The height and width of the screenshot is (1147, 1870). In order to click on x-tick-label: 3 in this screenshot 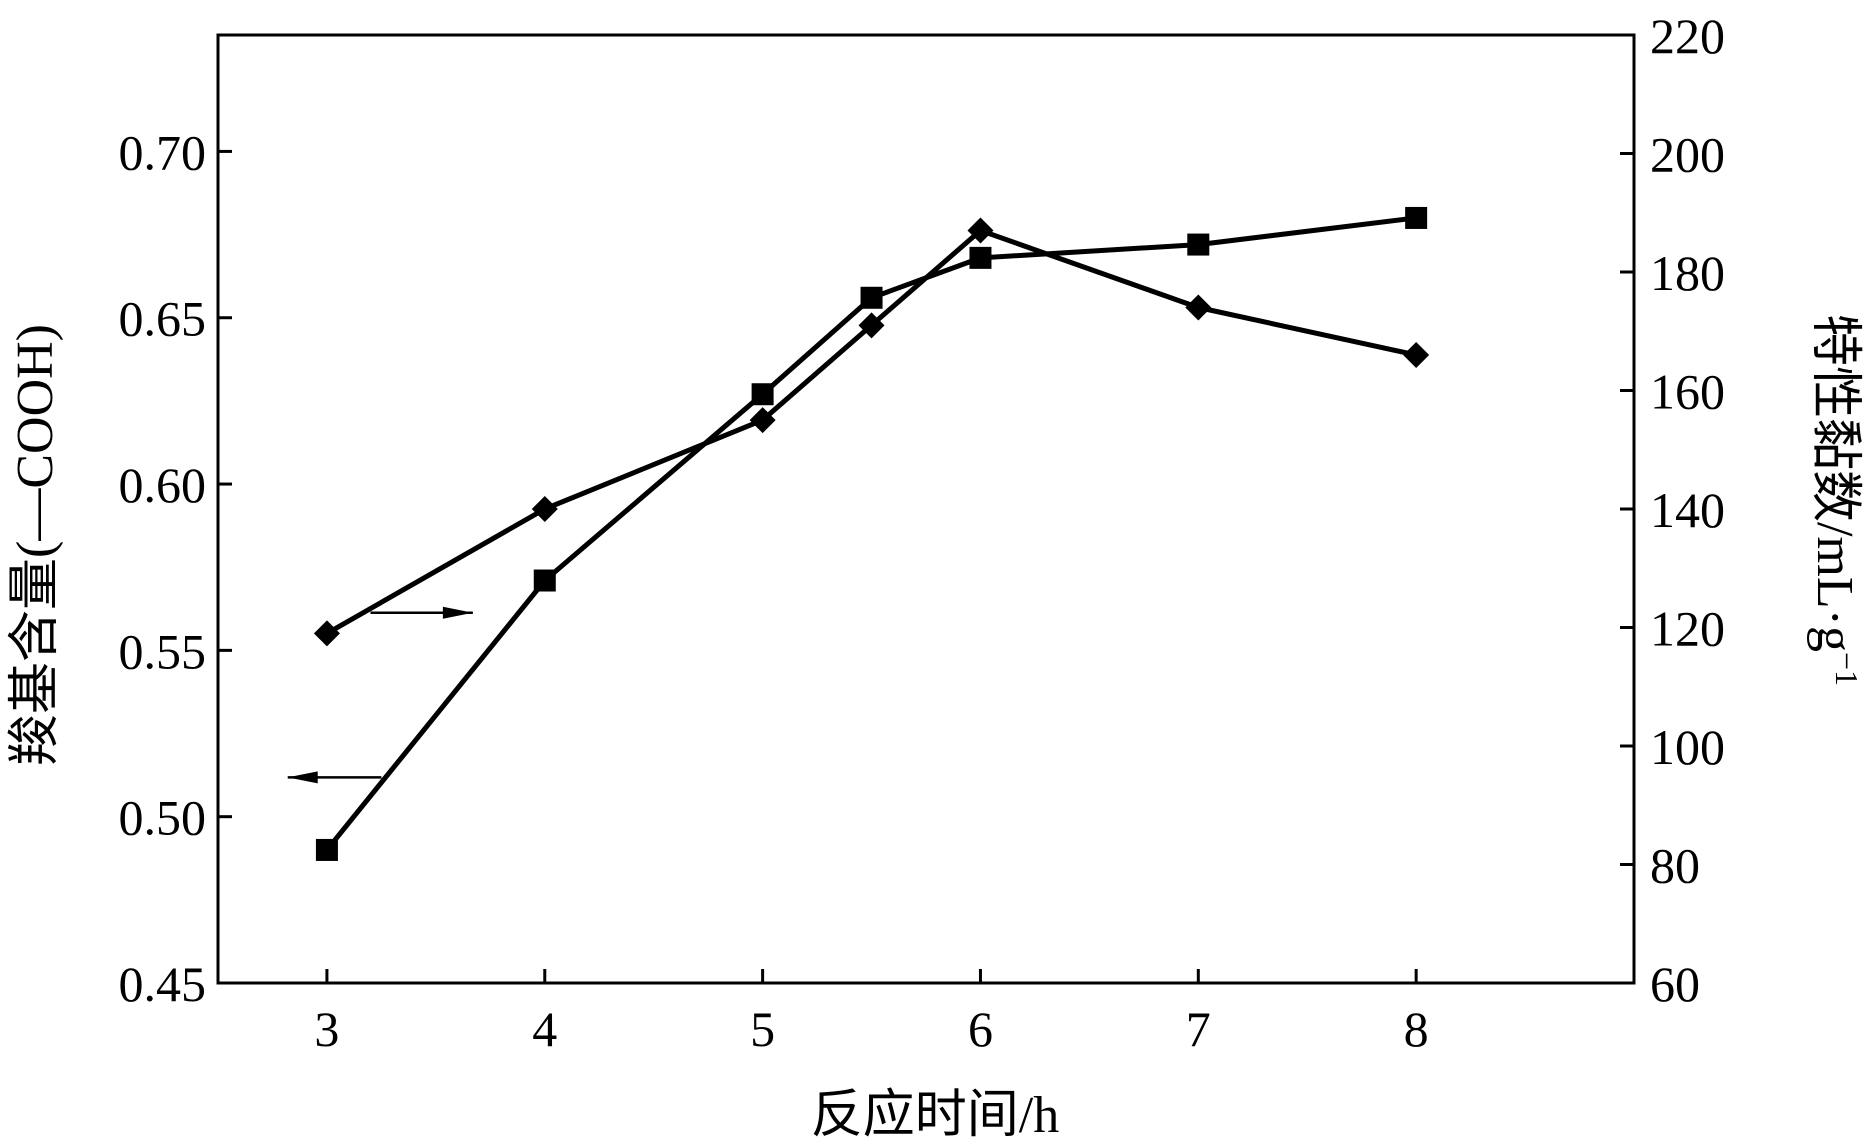, I will do `click(326, 1029)`.